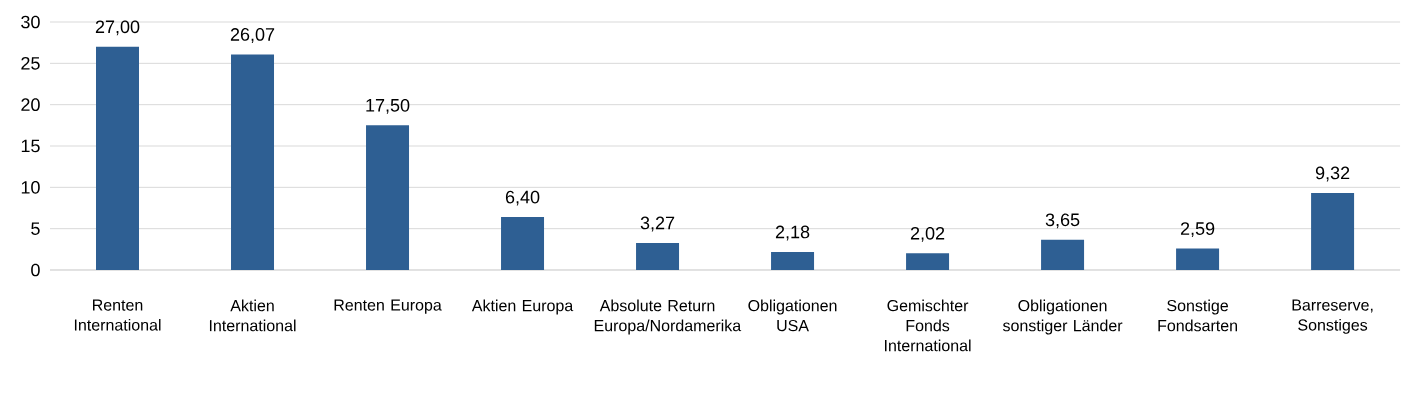 Image resolution: width=1410 pixels, height=416 pixels. Describe the element at coordinates (928, 325) in the screenshot. I see `x-tick-label: Gemischter Fonds International` at that location.